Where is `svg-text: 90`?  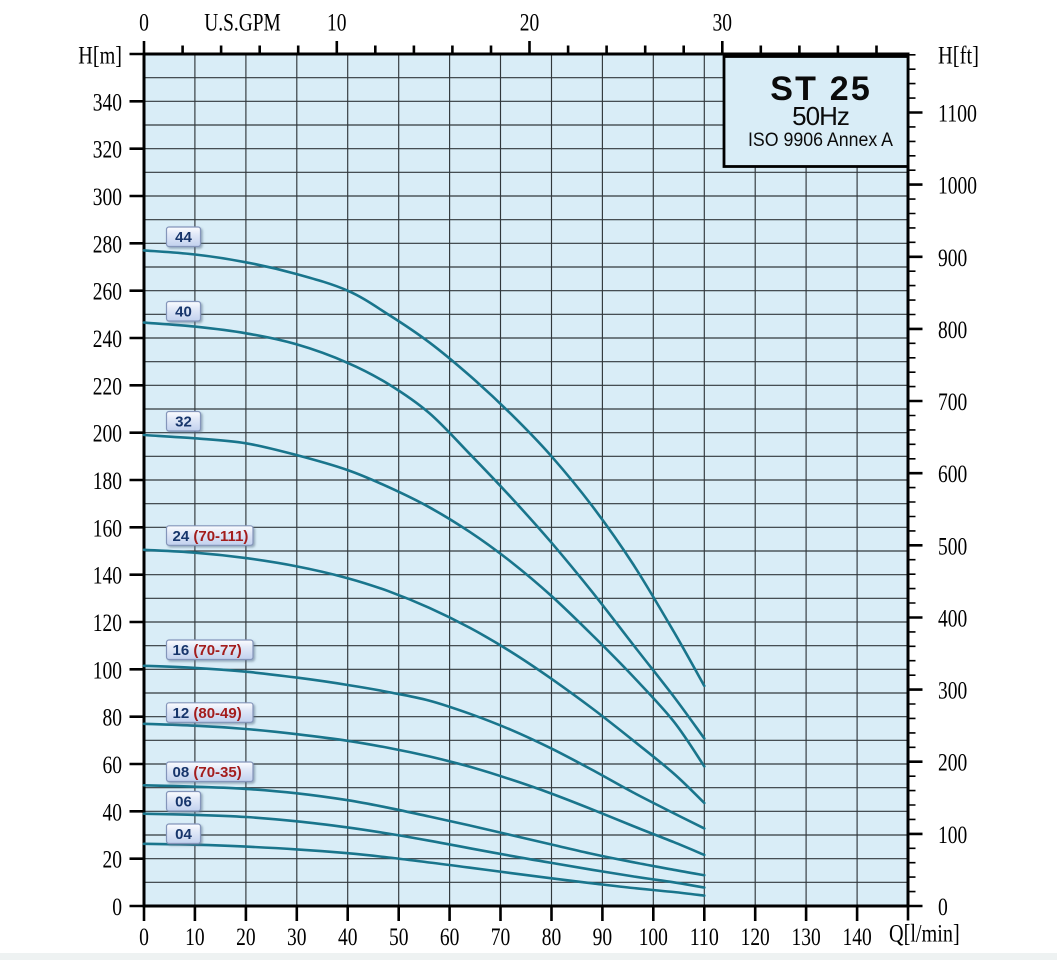 svg-text: 90 is located at coordinates (603, 937).